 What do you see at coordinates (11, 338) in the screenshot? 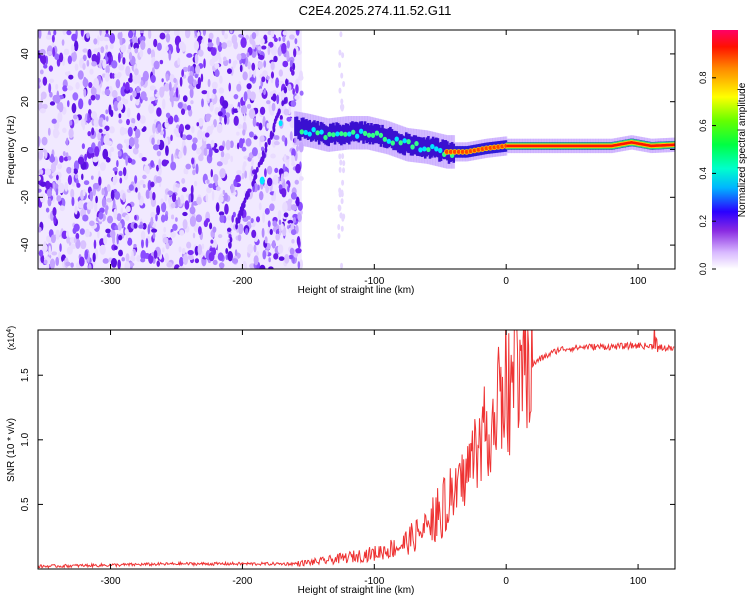
I see `snr-y-multiplier: (x104)` at bounding box center [11, 338].